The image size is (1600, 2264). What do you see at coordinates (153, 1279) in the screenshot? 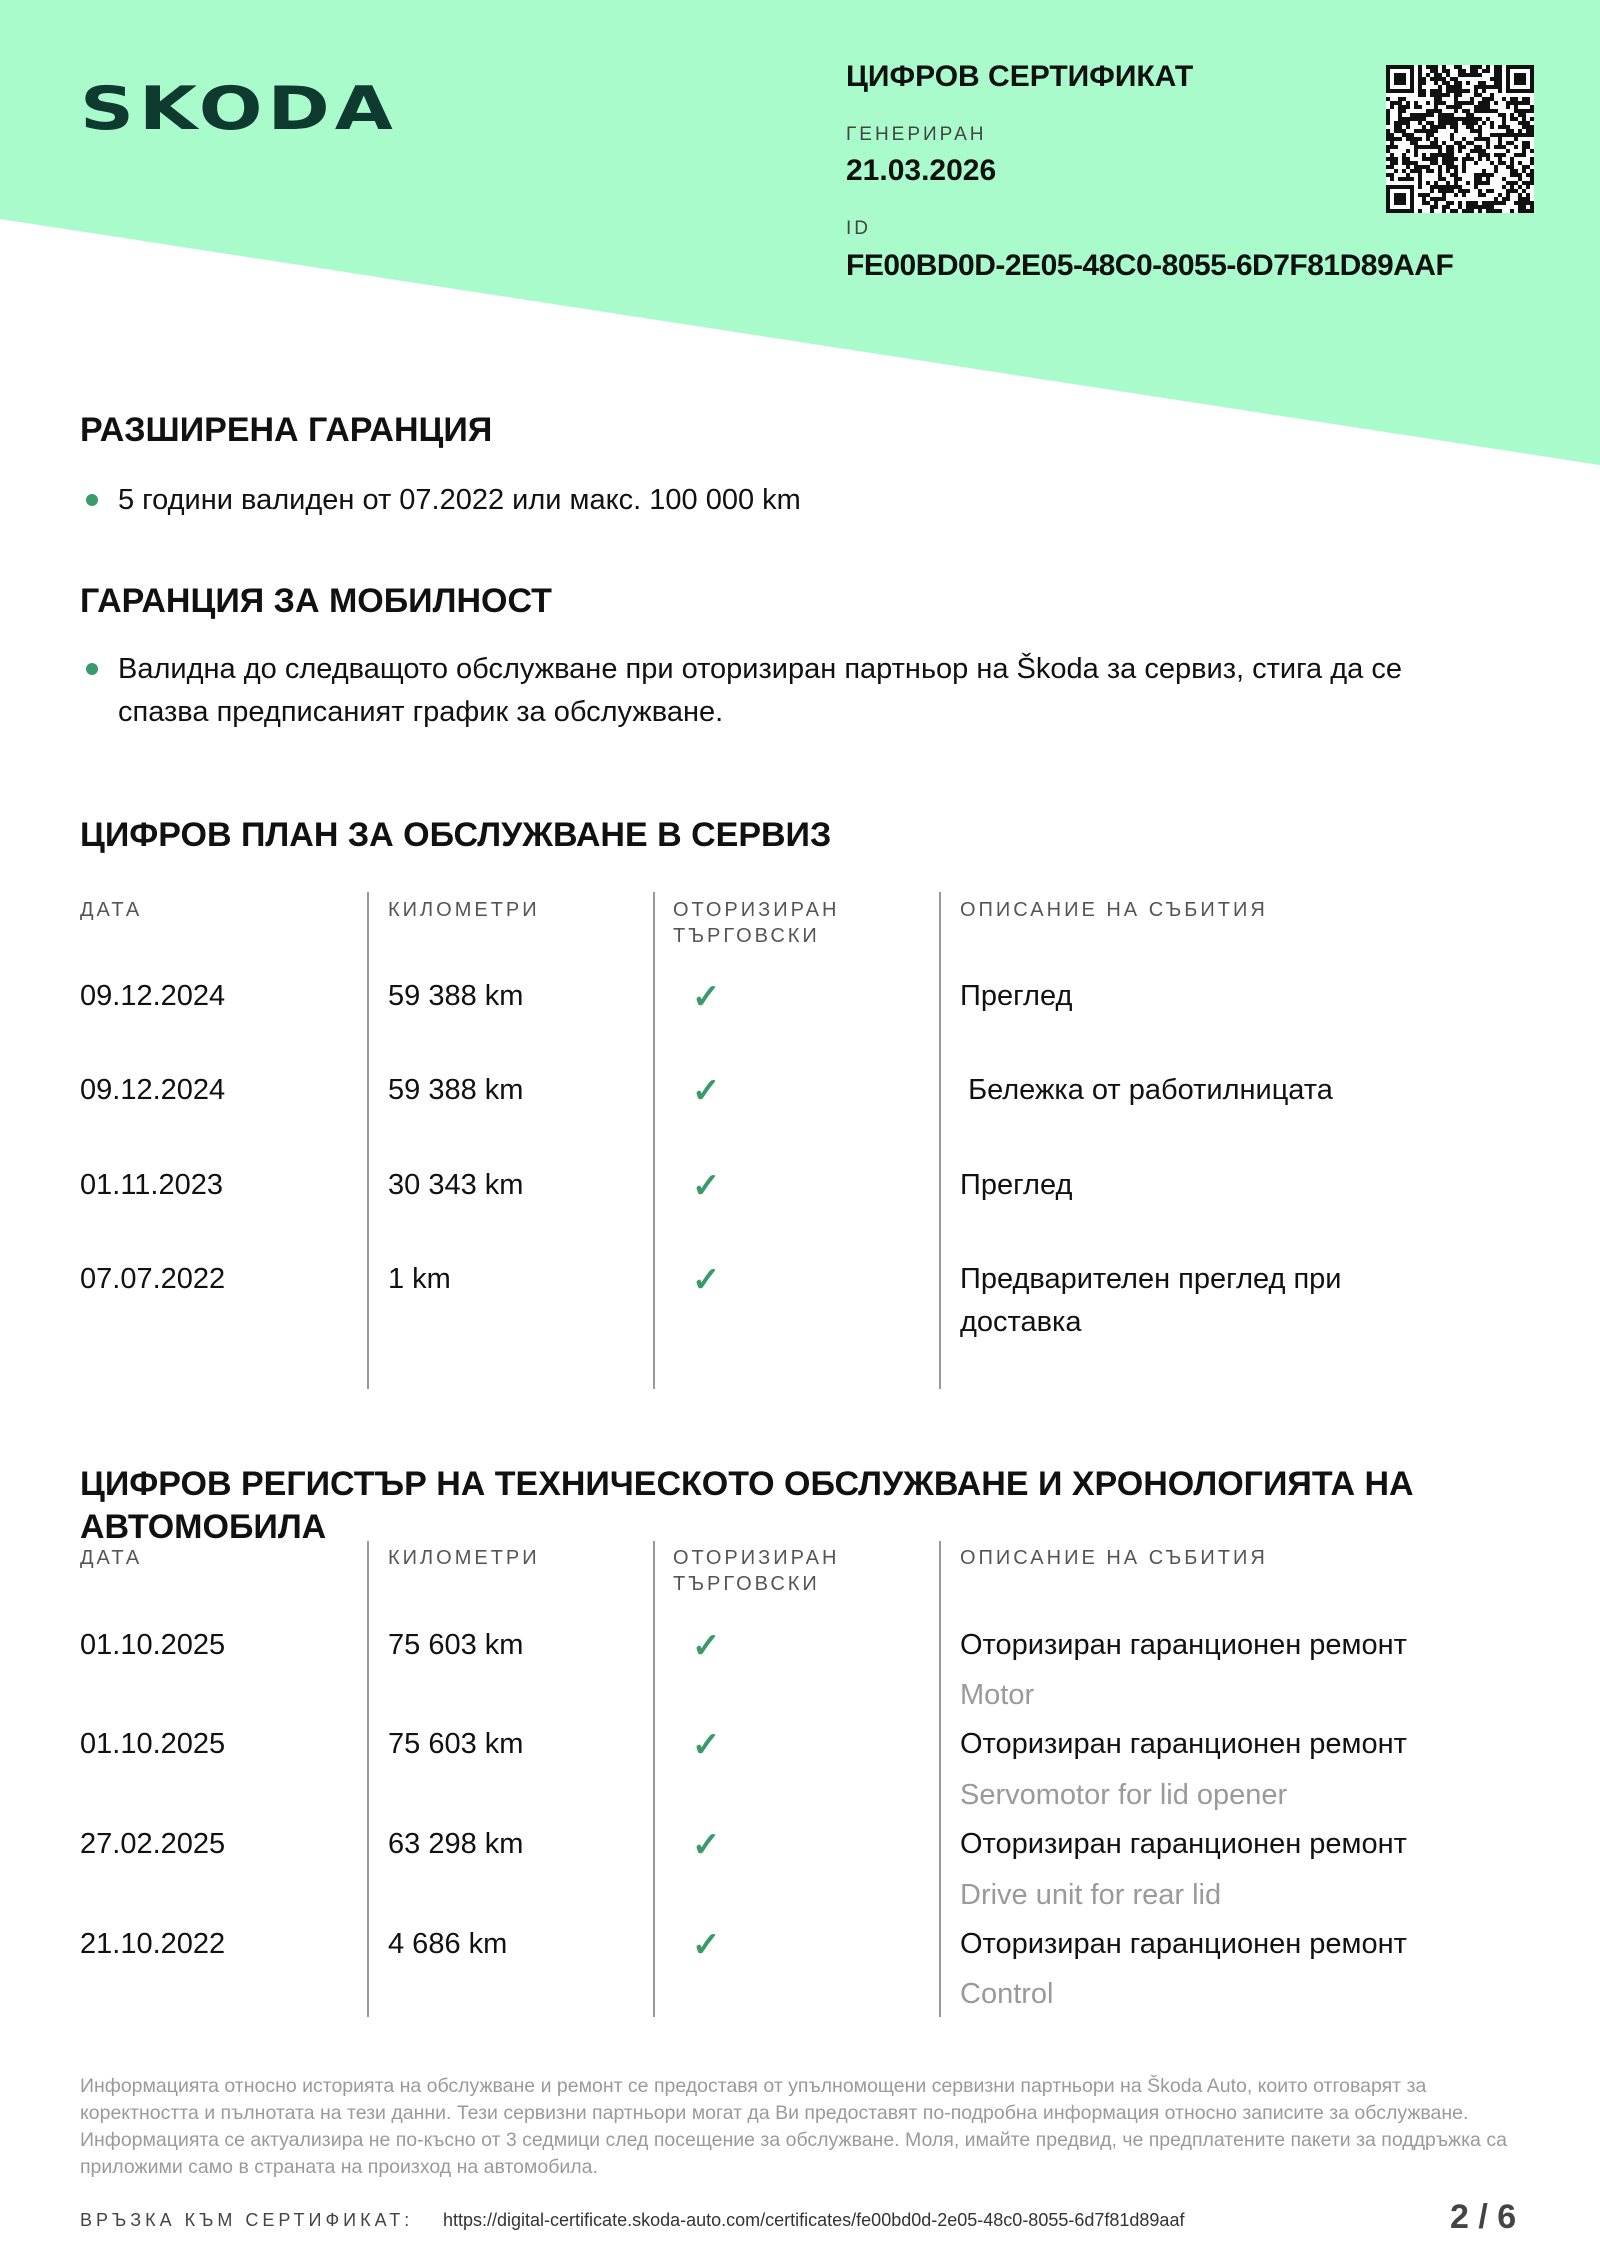
I see `row-date: 07.07.2022` at bounding box center [153, 1279].